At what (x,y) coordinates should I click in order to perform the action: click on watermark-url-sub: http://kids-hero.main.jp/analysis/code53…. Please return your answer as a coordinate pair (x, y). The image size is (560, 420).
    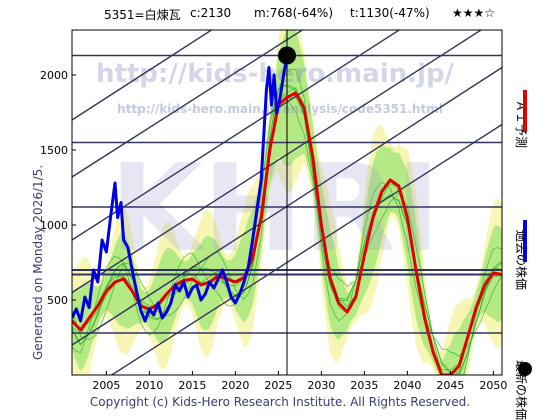
    Looking at the image, I should click on (280, 109).